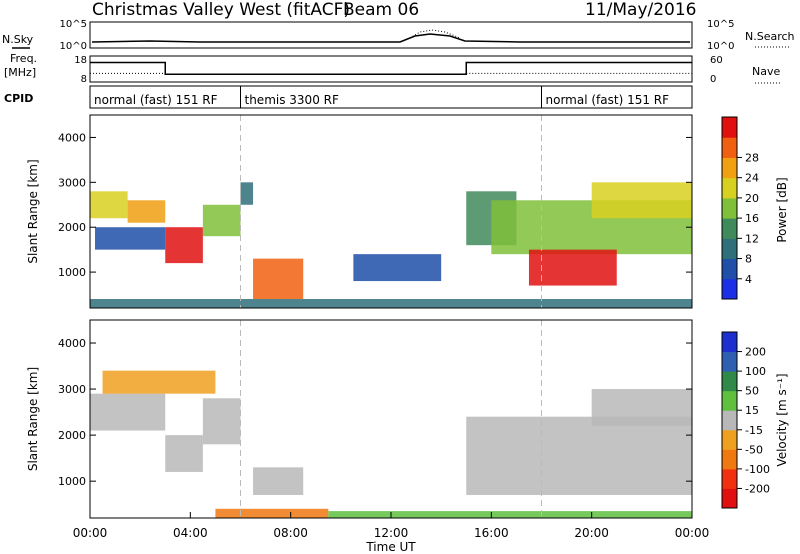 This screenshot has width=800, height=554. Describe the element at coordinates (381, 10) in the screenshot. I see `beam-title: Beam 06` at that location.